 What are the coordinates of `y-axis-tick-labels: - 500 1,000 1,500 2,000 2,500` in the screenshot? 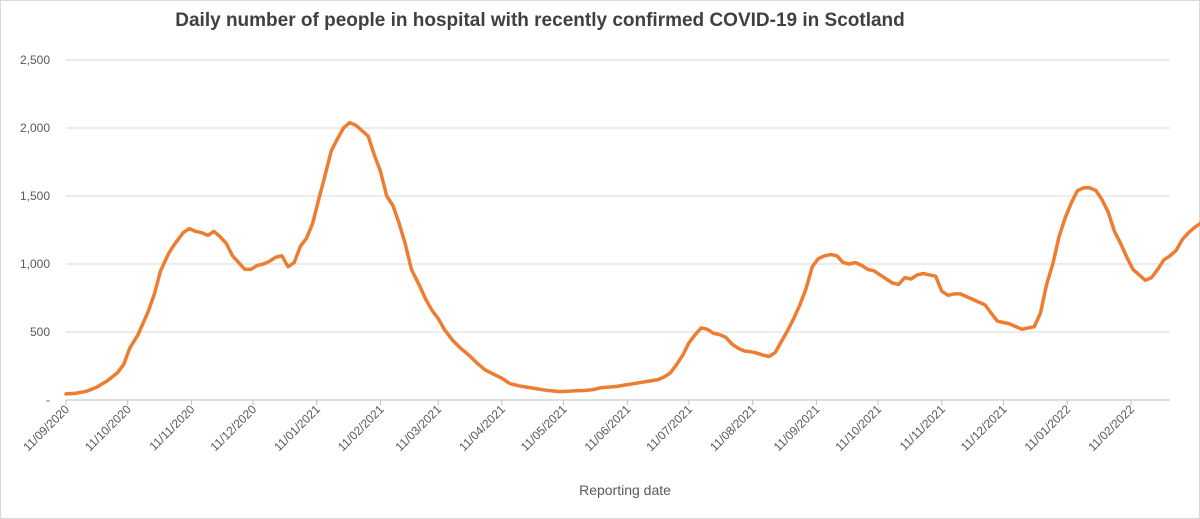 It's located at (35, 230).